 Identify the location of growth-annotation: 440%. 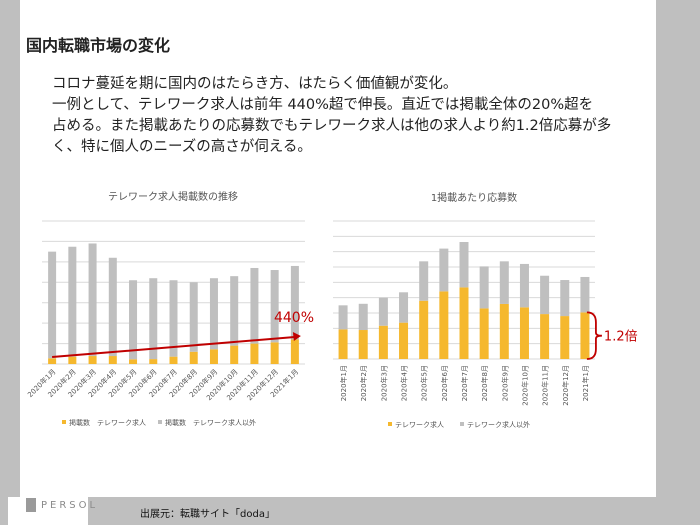
(294, 318).